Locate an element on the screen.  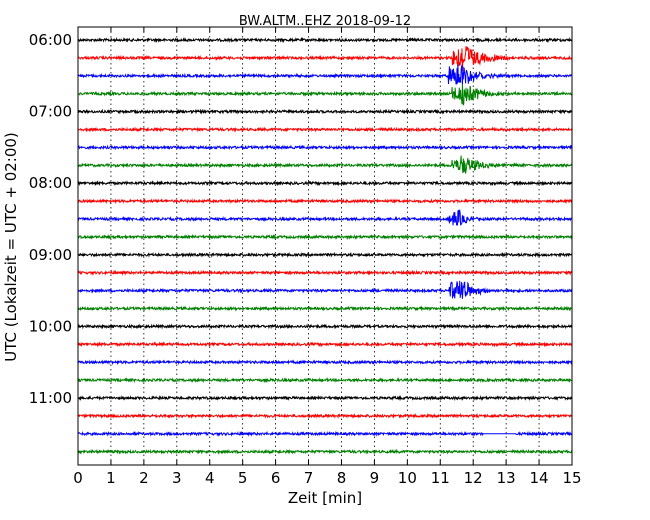
x-tick-label: 15 is located at coordinates (571, 478).